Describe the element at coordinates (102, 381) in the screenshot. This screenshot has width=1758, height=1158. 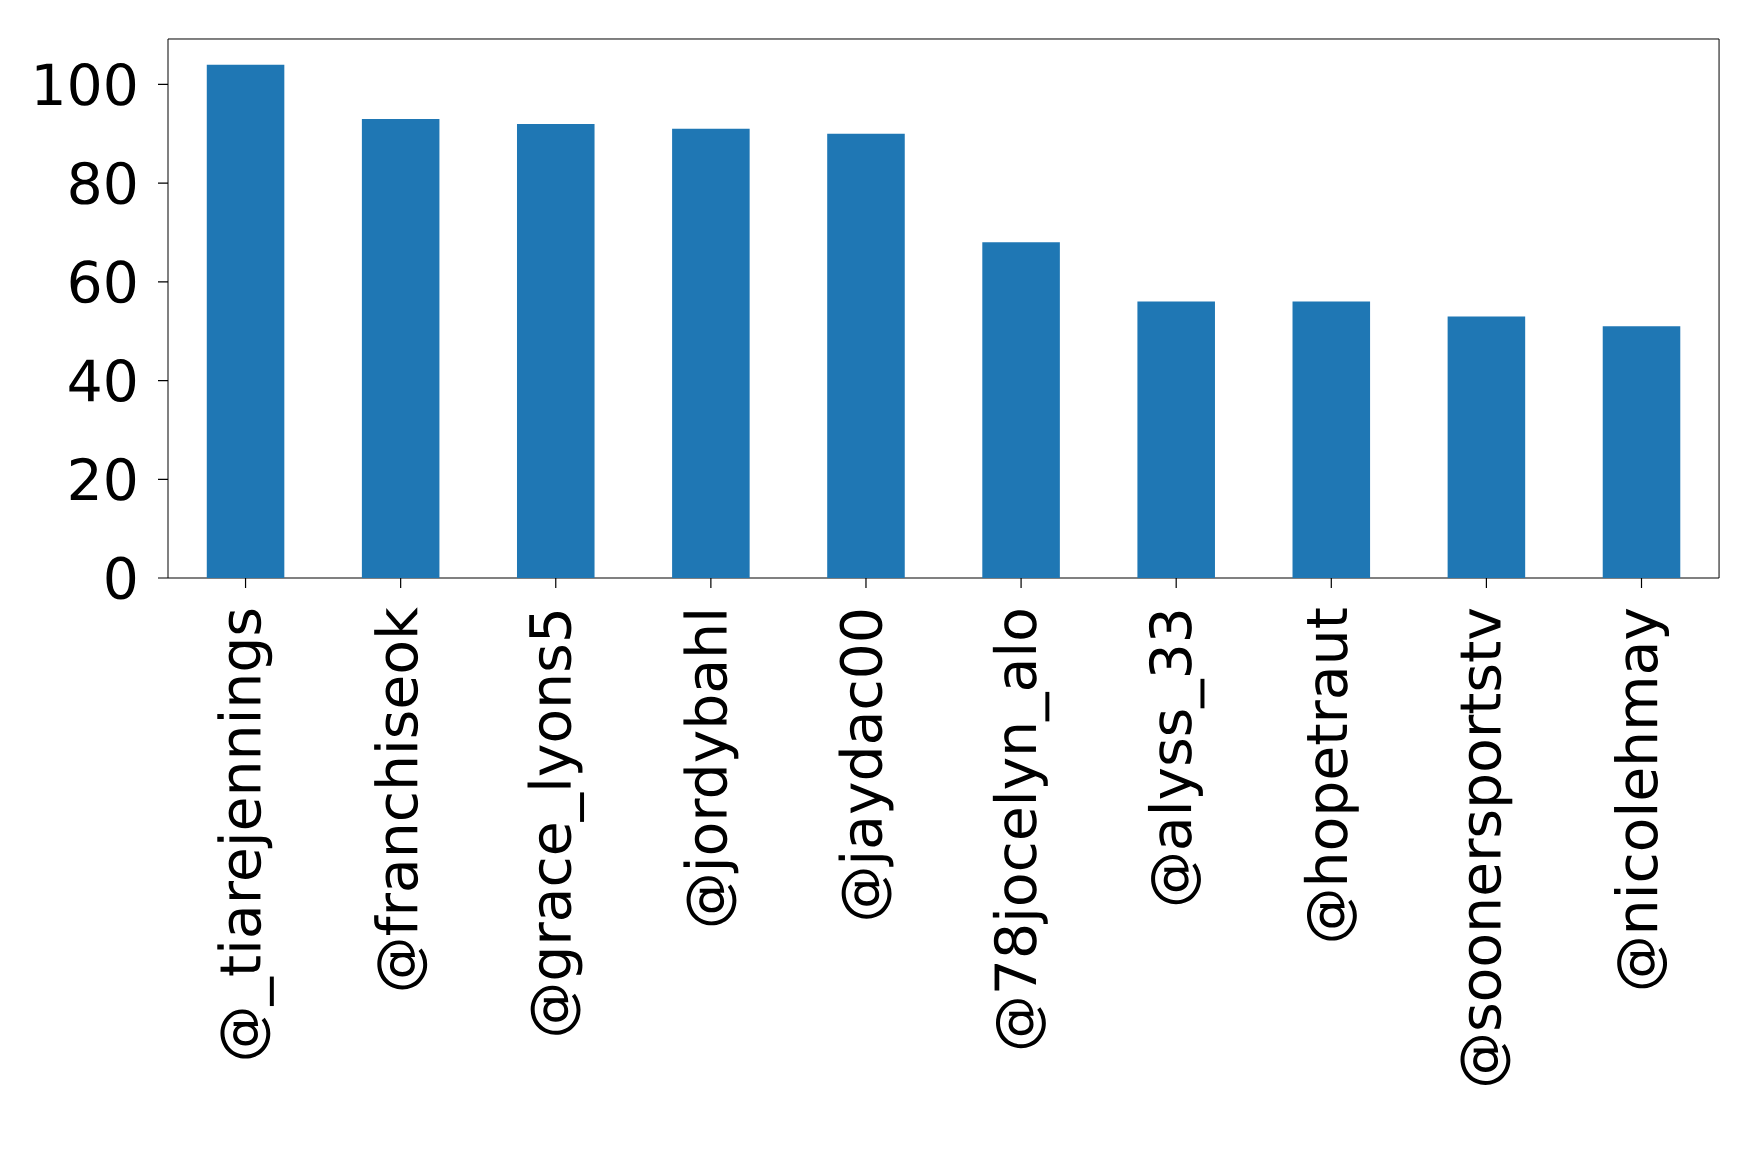
I see `y-tick-label: 40` at that location.